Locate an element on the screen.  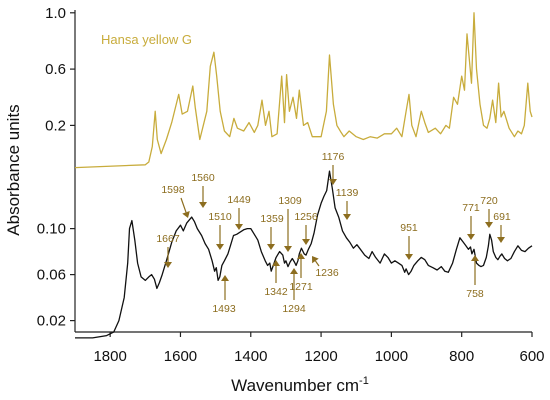
peak-label: 1236 is located at coordinates (327, 273).